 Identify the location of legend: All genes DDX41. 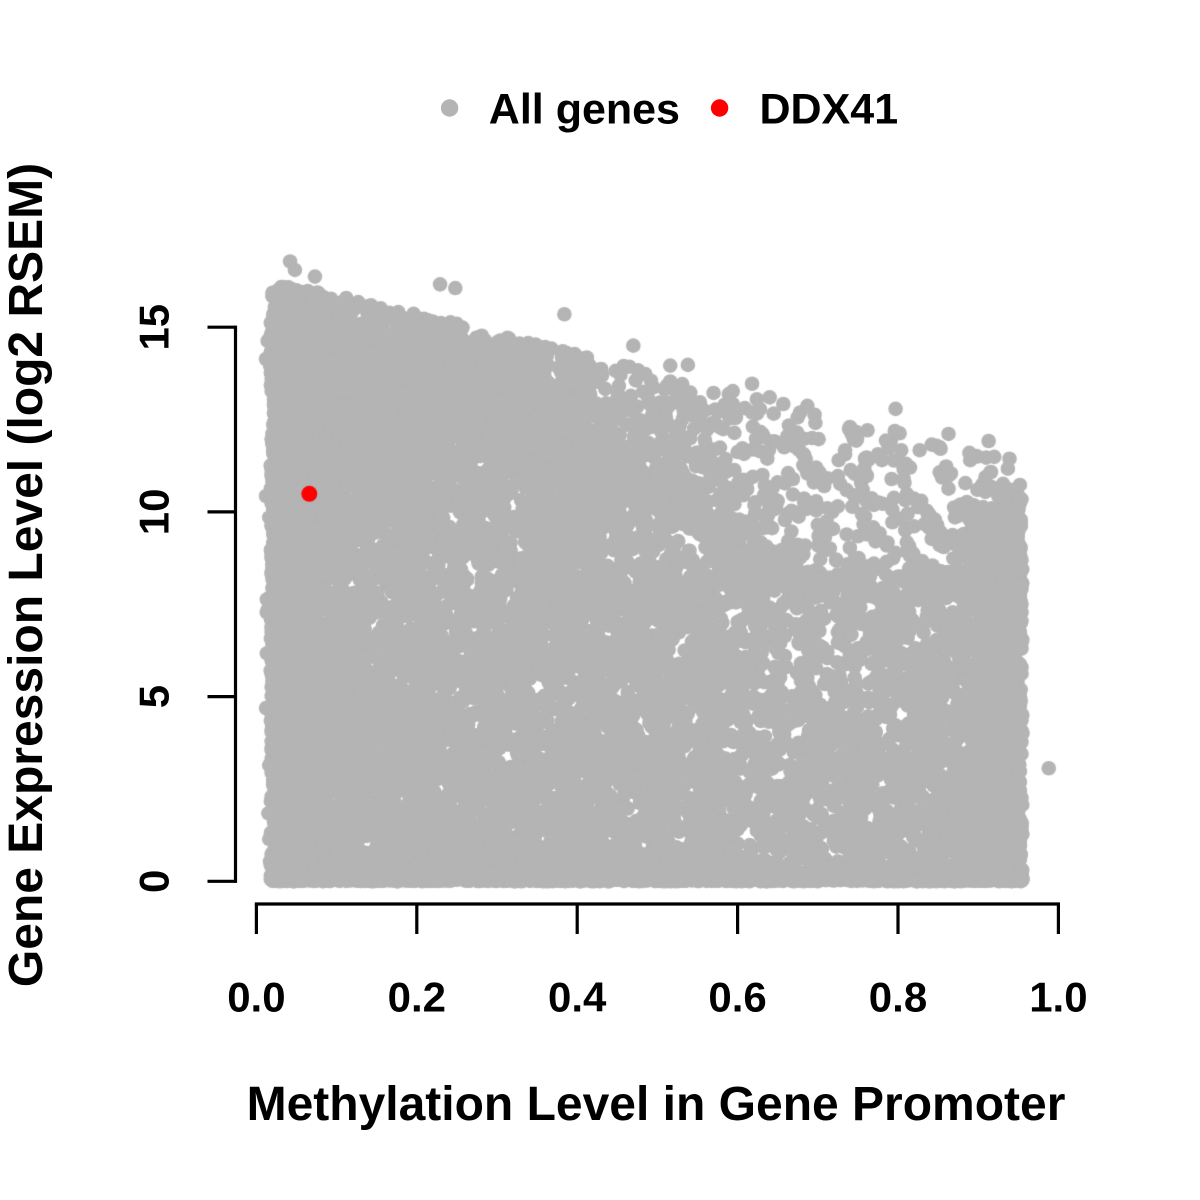
(669, 110).